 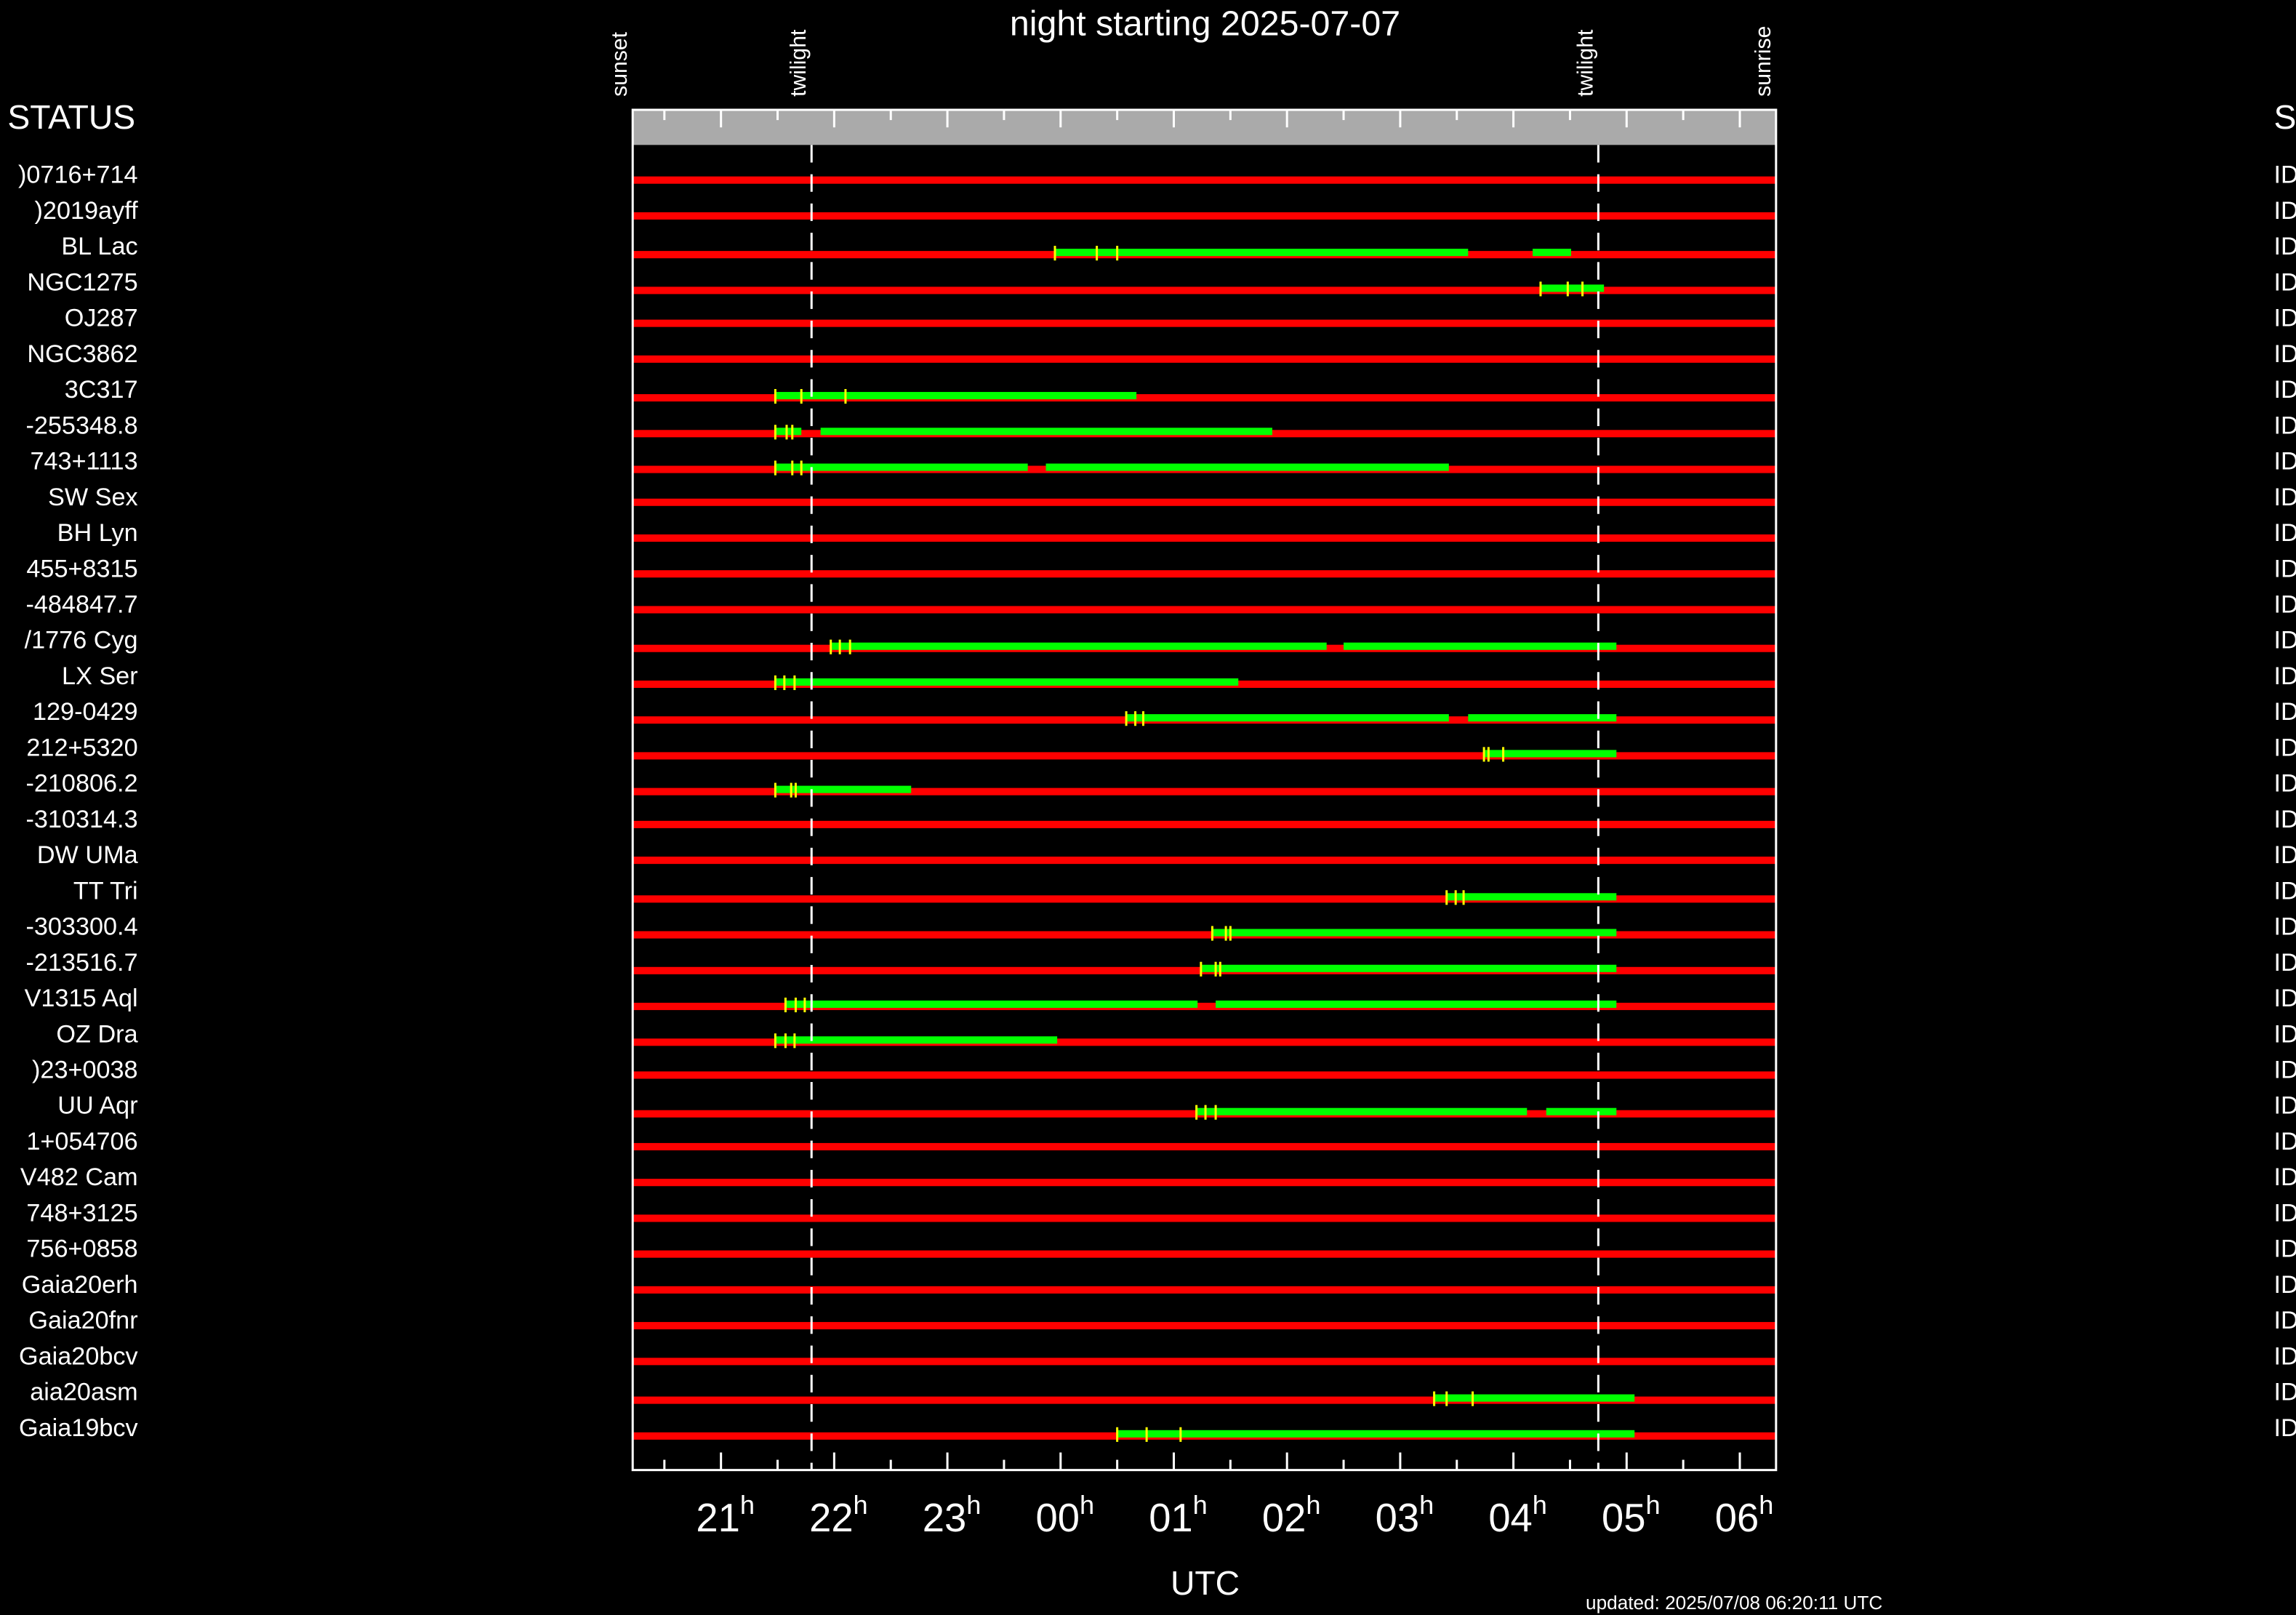 I want to click on x-tick-number: 21, so click(x=718, y=1518).